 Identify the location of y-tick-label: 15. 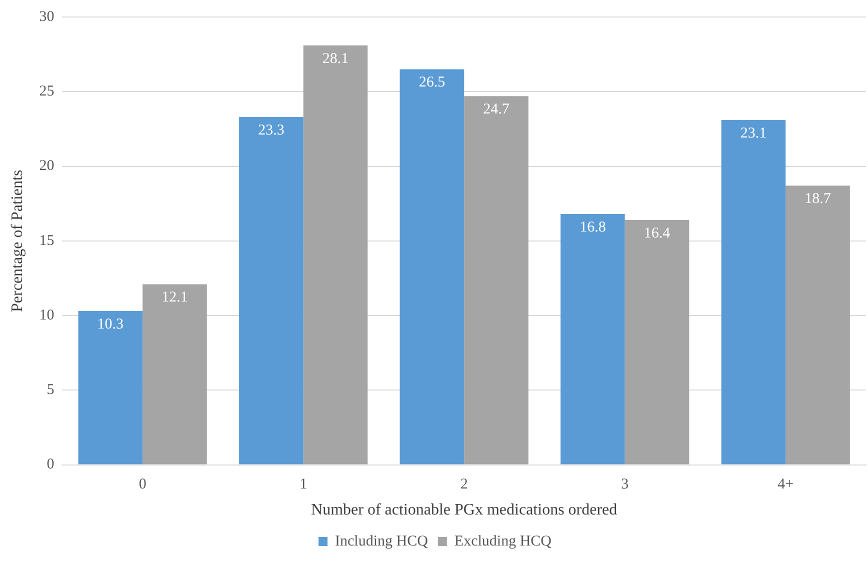
(46, 240).